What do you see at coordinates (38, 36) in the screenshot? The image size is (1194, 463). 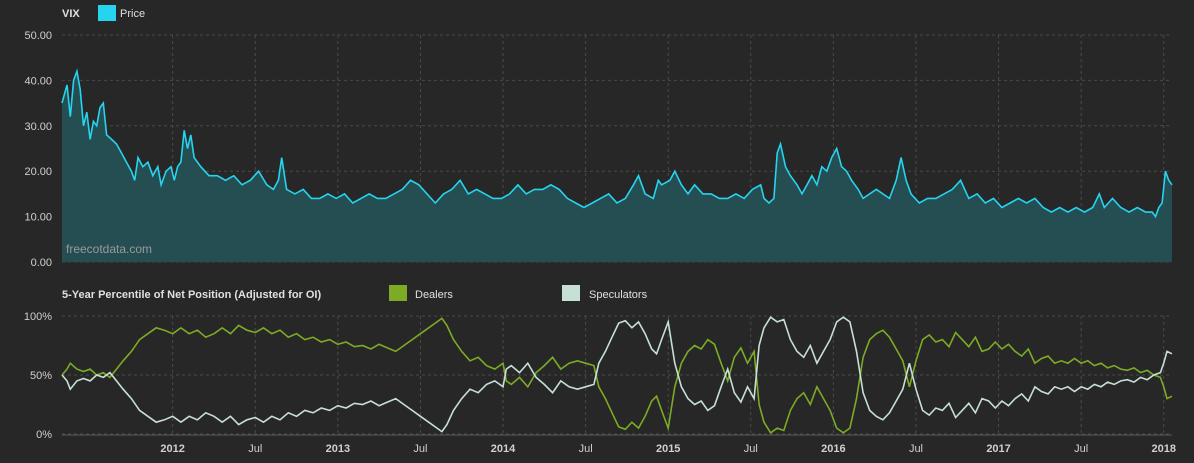 I see `vix-y-tick-label: 50.00` at bounding box center [38, 36].